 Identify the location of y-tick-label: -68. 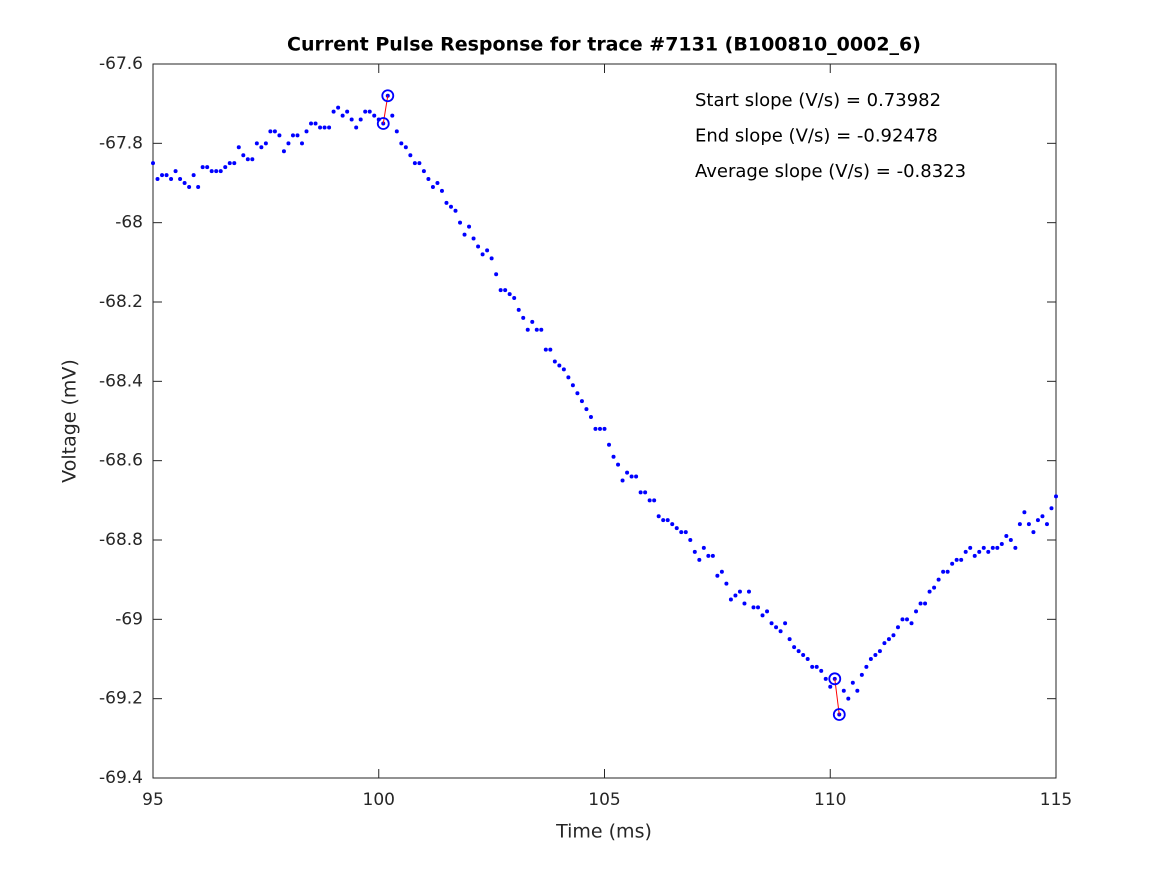
(129, 223).